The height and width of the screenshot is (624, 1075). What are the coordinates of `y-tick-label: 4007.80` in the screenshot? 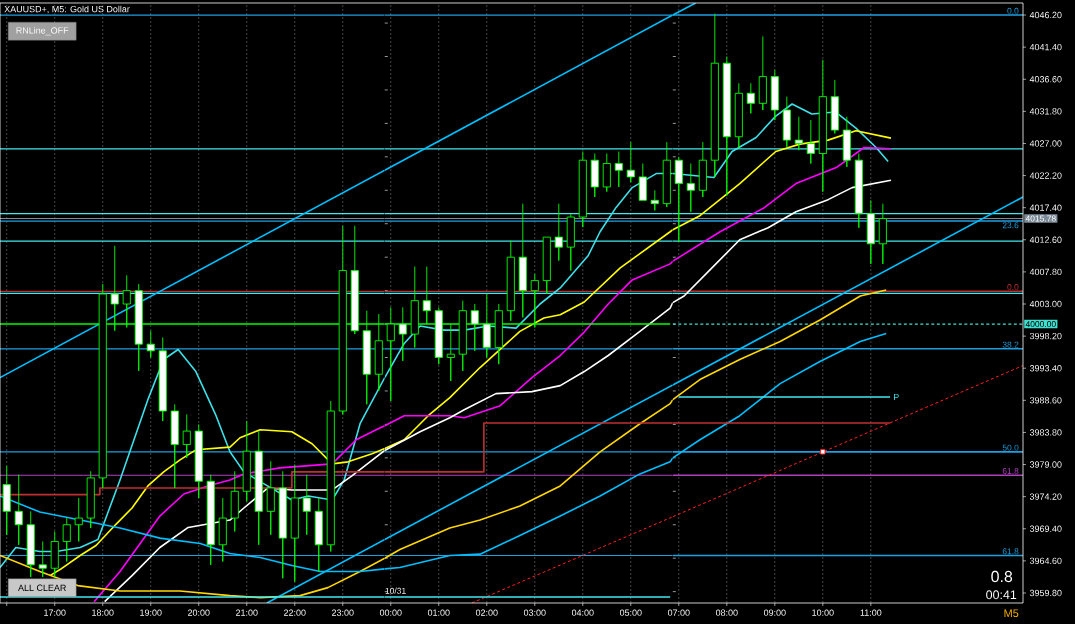 It's located at (1045, 272).